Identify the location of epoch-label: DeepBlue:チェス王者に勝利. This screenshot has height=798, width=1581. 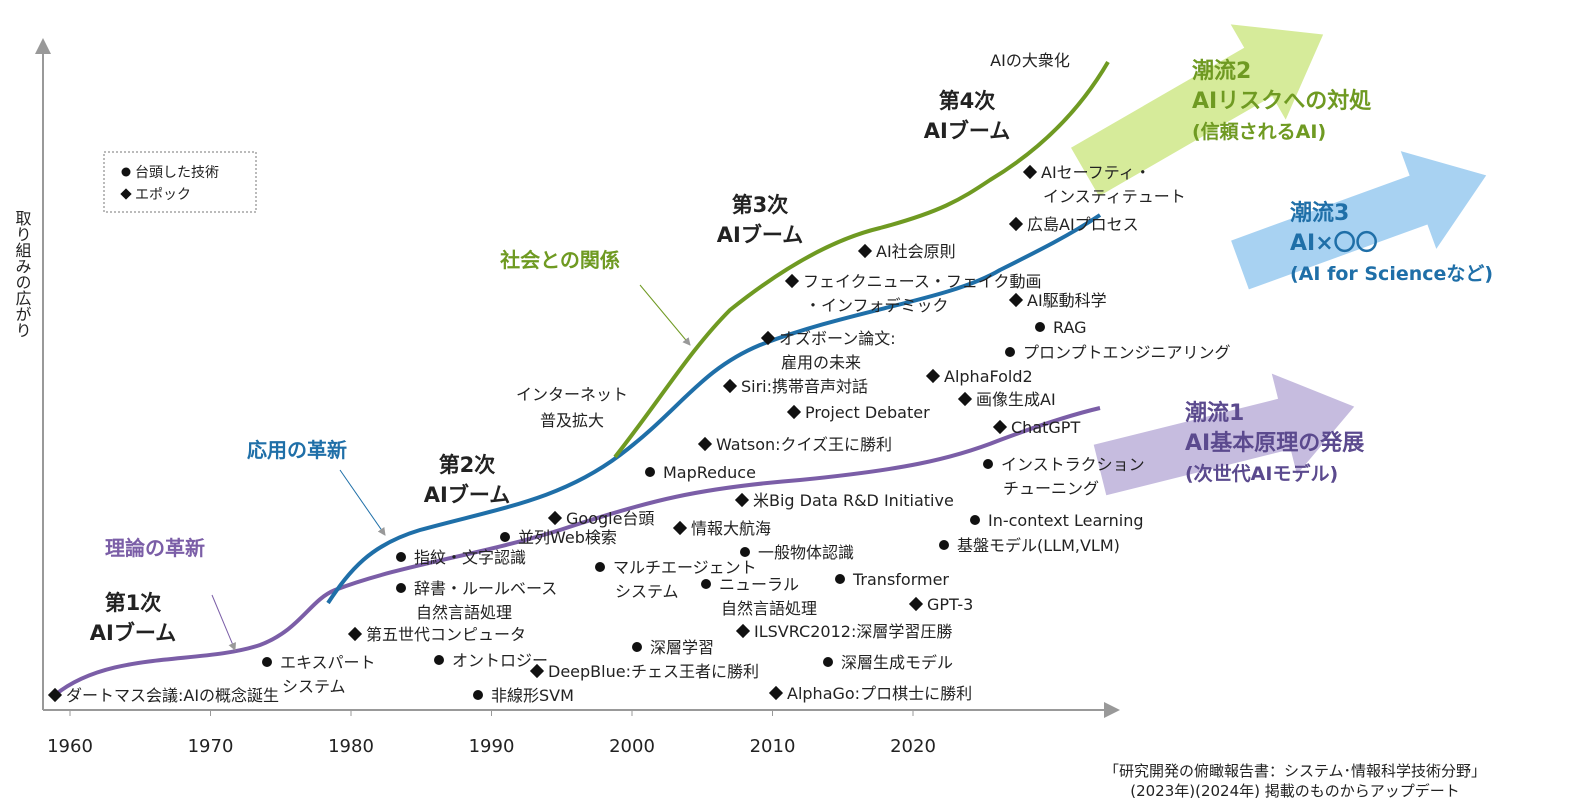
(653, 671).